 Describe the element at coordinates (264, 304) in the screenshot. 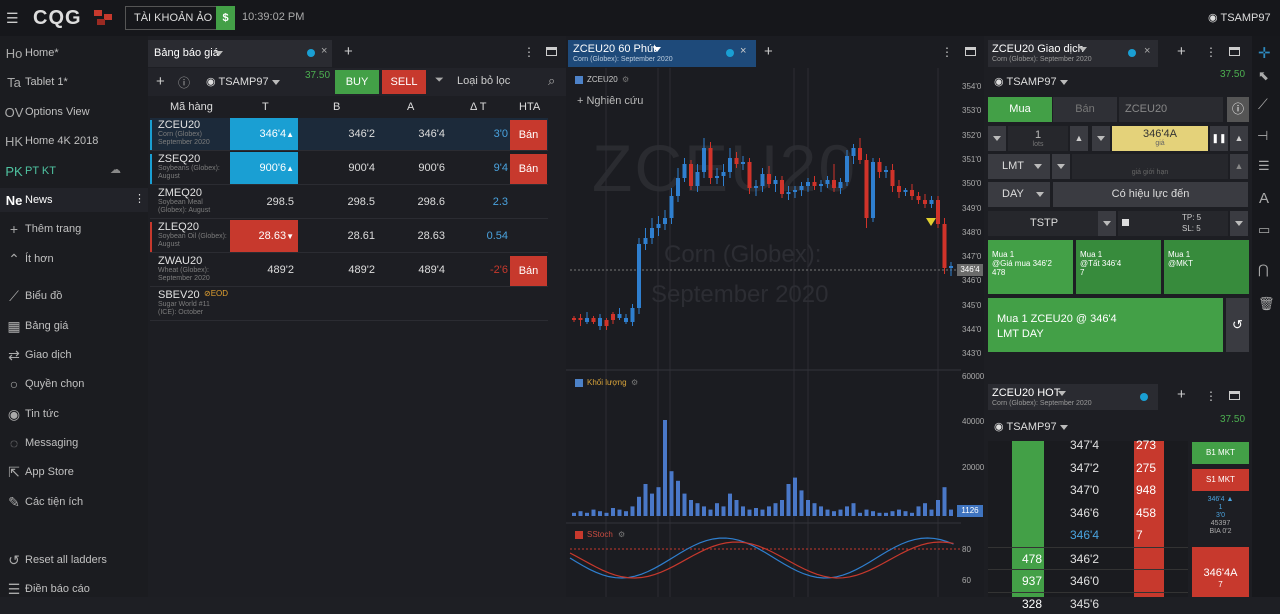

I see `trade-price-cell` at that location.